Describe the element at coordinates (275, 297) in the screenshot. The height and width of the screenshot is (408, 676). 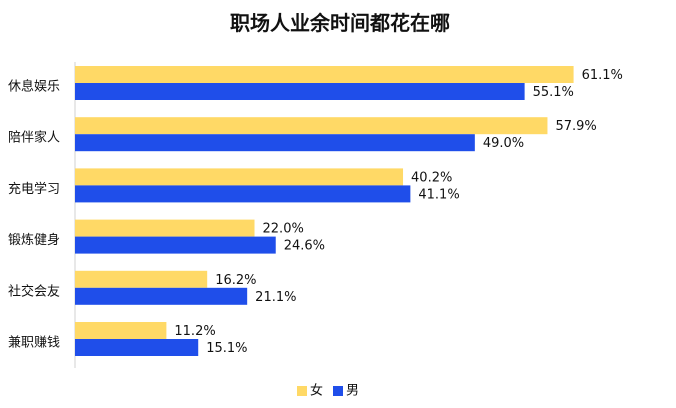
I see `data-label: 21.1%` at that location.